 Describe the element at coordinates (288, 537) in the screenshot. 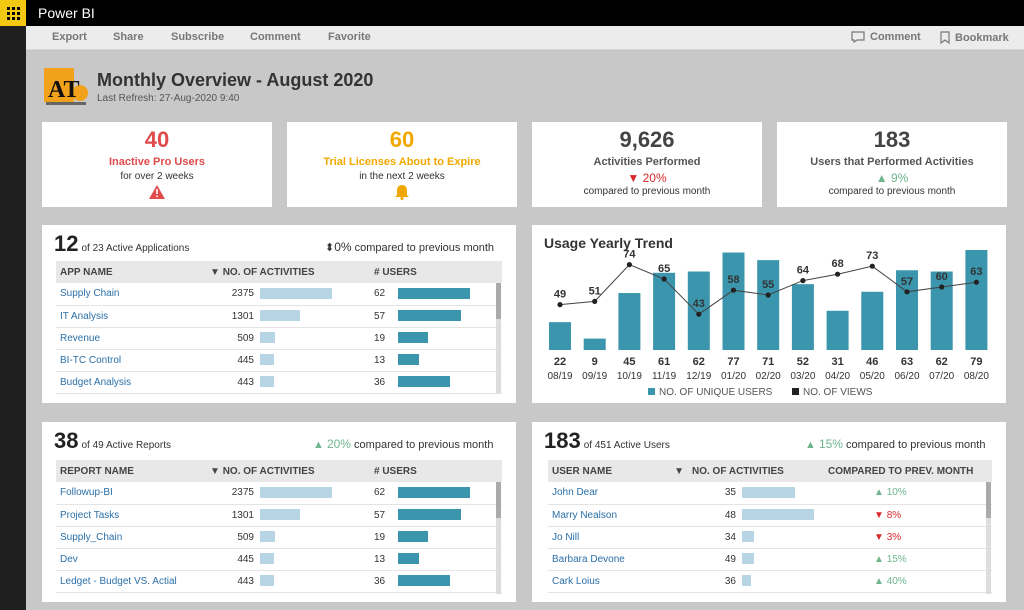

I see `row-activities: 509` at that location.